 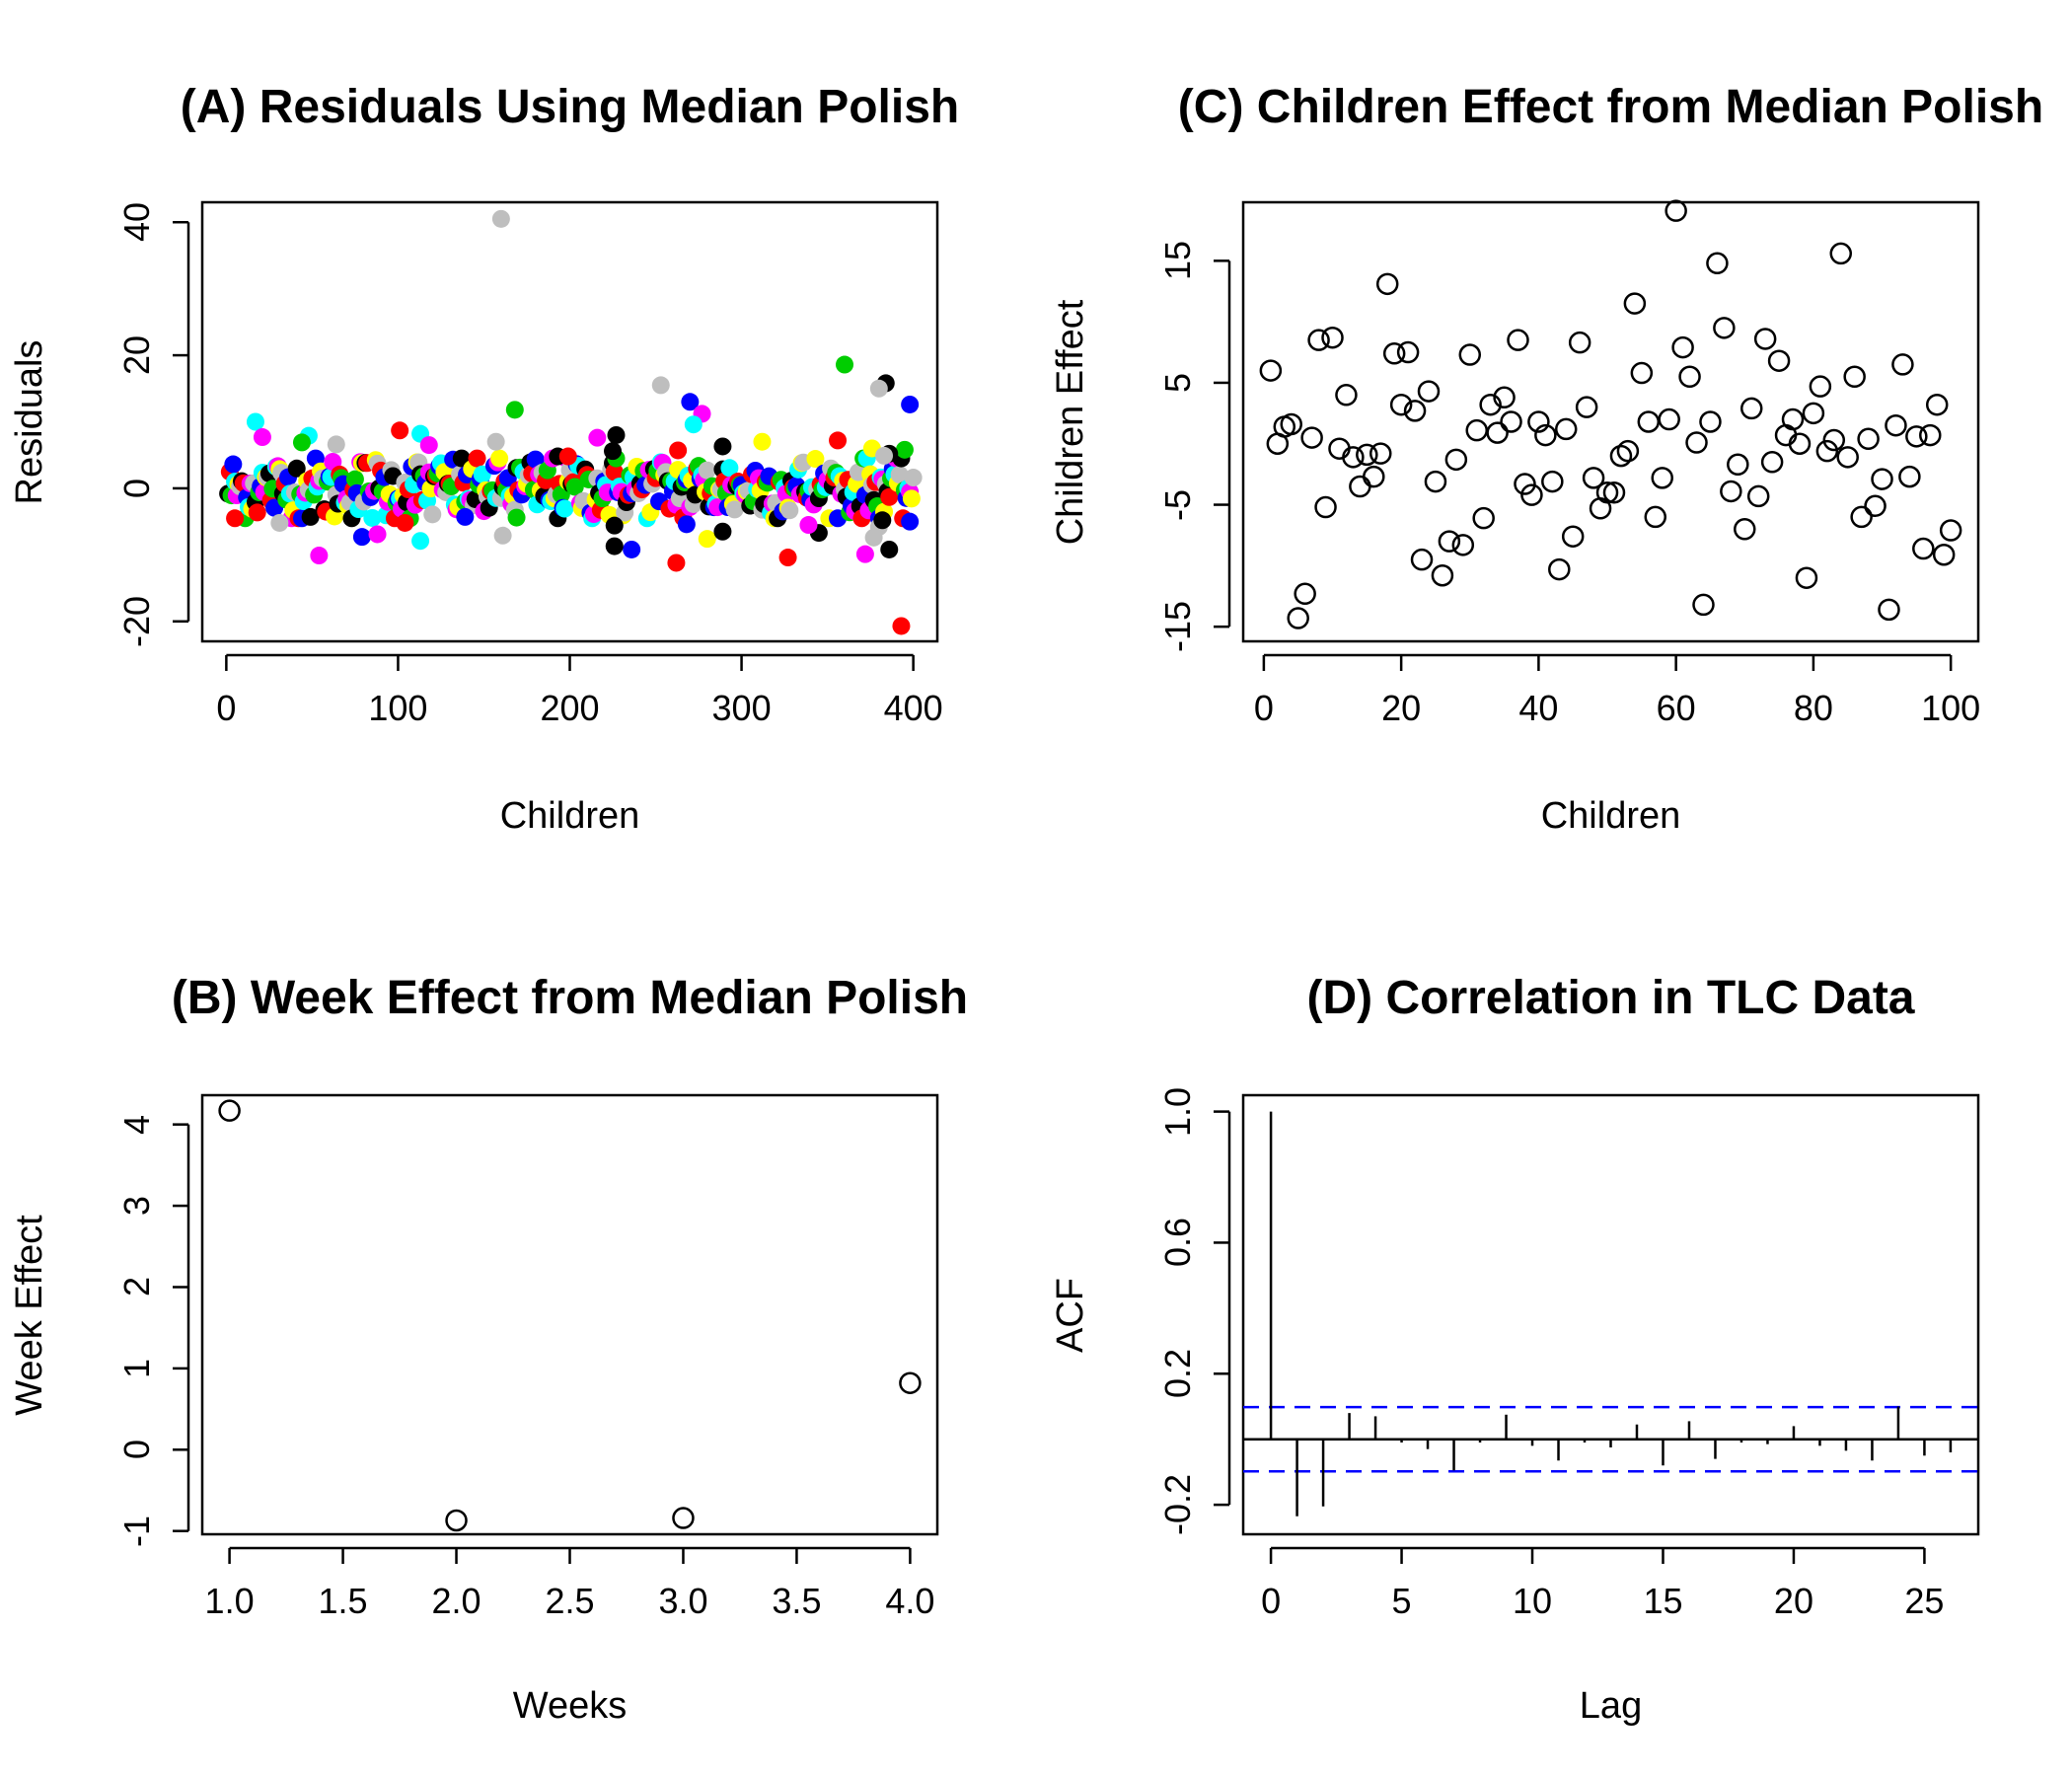 What do you see at coordinates (137, 1125) in the screenshot?
I see `y-tick-label: 4` at bounding box center [137, 1125].